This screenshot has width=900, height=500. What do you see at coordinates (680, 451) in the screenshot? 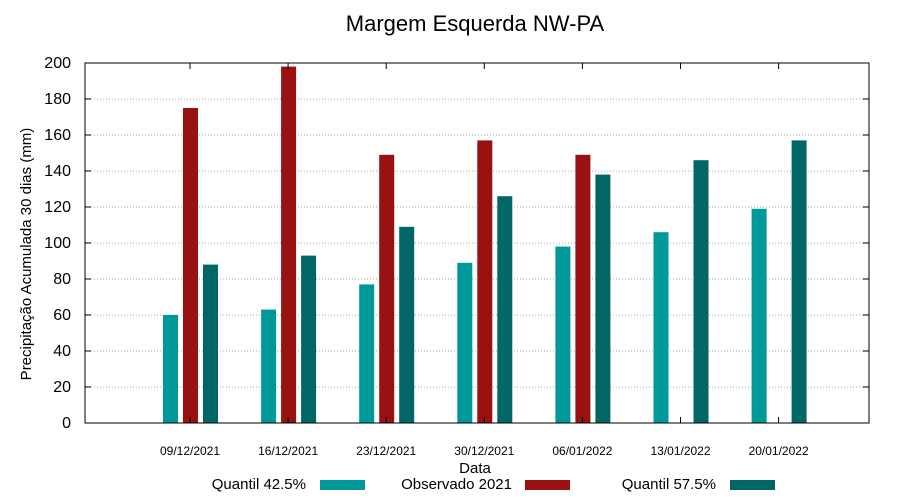
I see `x-tick-label: 13/01/2022` at bounding box center [680, 451].